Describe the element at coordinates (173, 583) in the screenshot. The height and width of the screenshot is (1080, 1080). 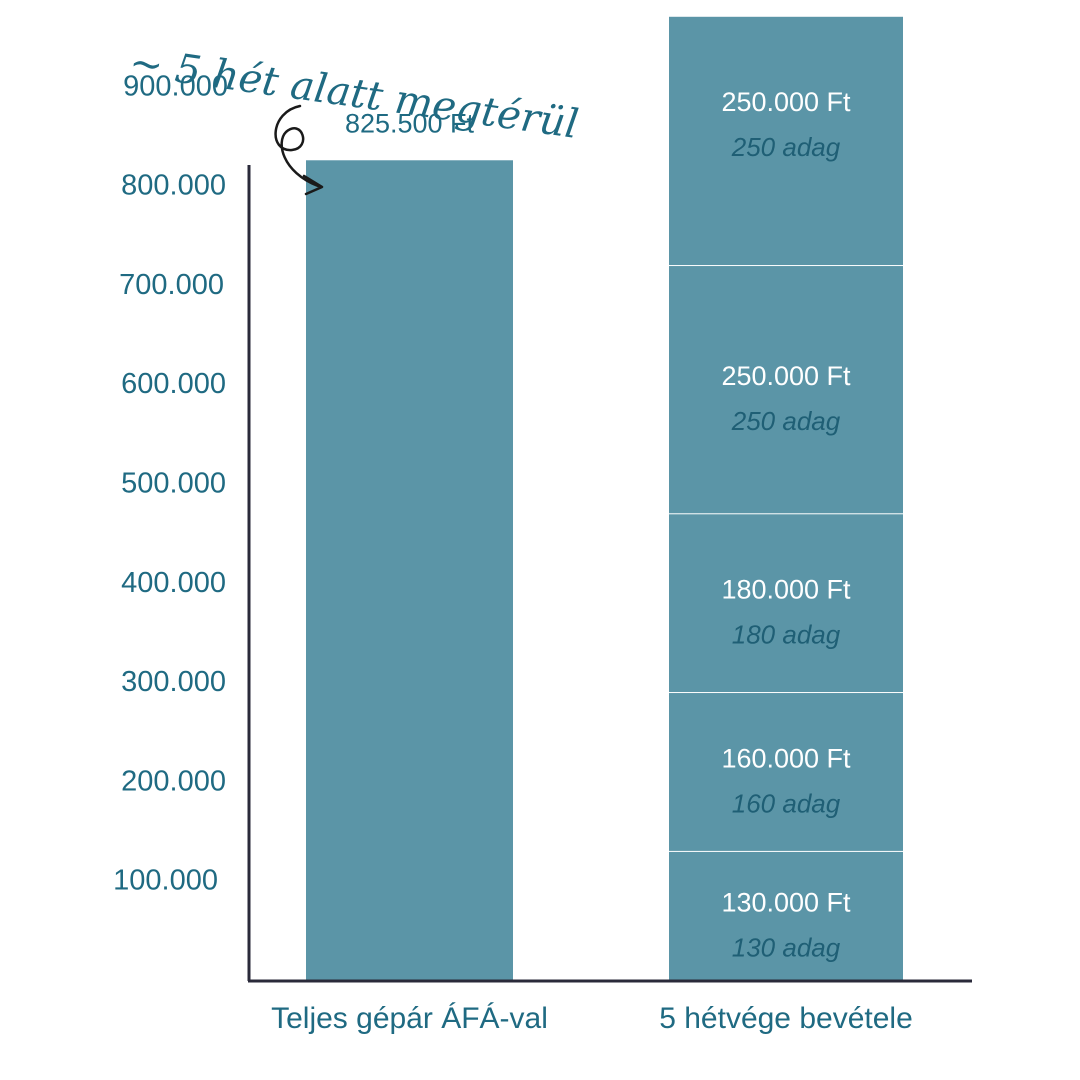
I see `y-tick-label: 400.000` at that location.